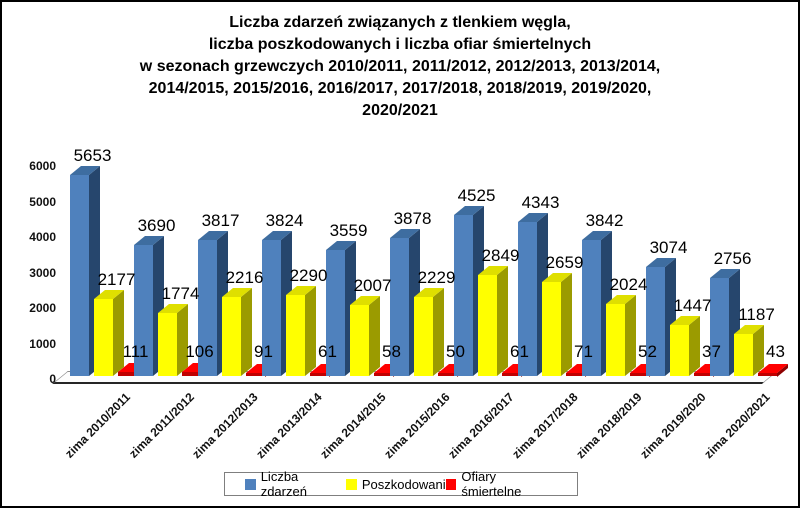 This screenshot has height=508, width=800. Describe the element at coordinates (417, 426) in the screenshot. I see `x-axis-category-label: zima 2015/2016` at that location.